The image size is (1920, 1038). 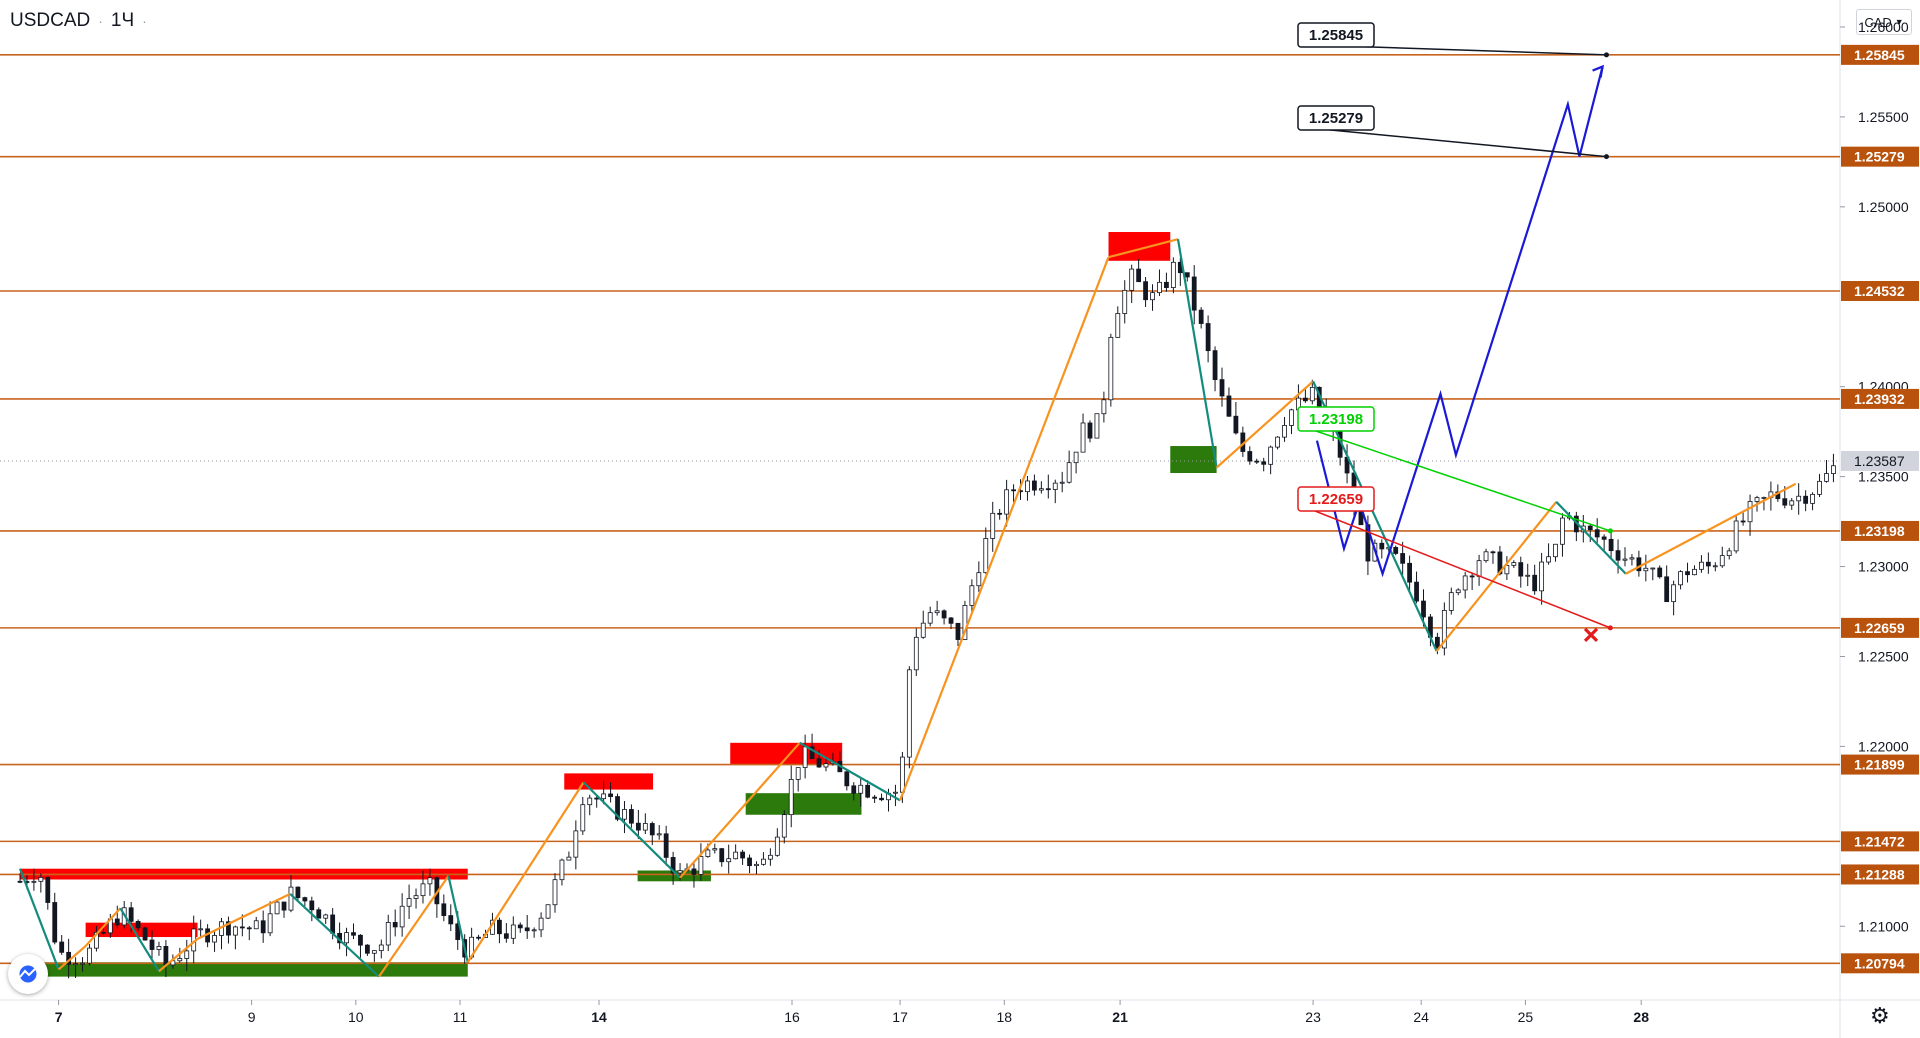 What do you see at coordinates (1880, 1016) in the screenshot?
I see `gear-icon: ⚙` at bounding box center [1880, 1016].